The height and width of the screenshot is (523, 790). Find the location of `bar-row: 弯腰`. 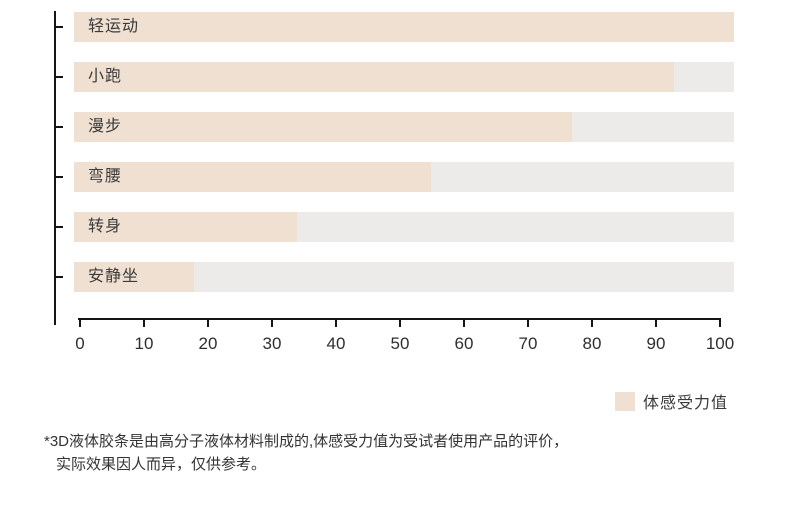

bar-row: 弯腰 is located at coordinates (404, 177).